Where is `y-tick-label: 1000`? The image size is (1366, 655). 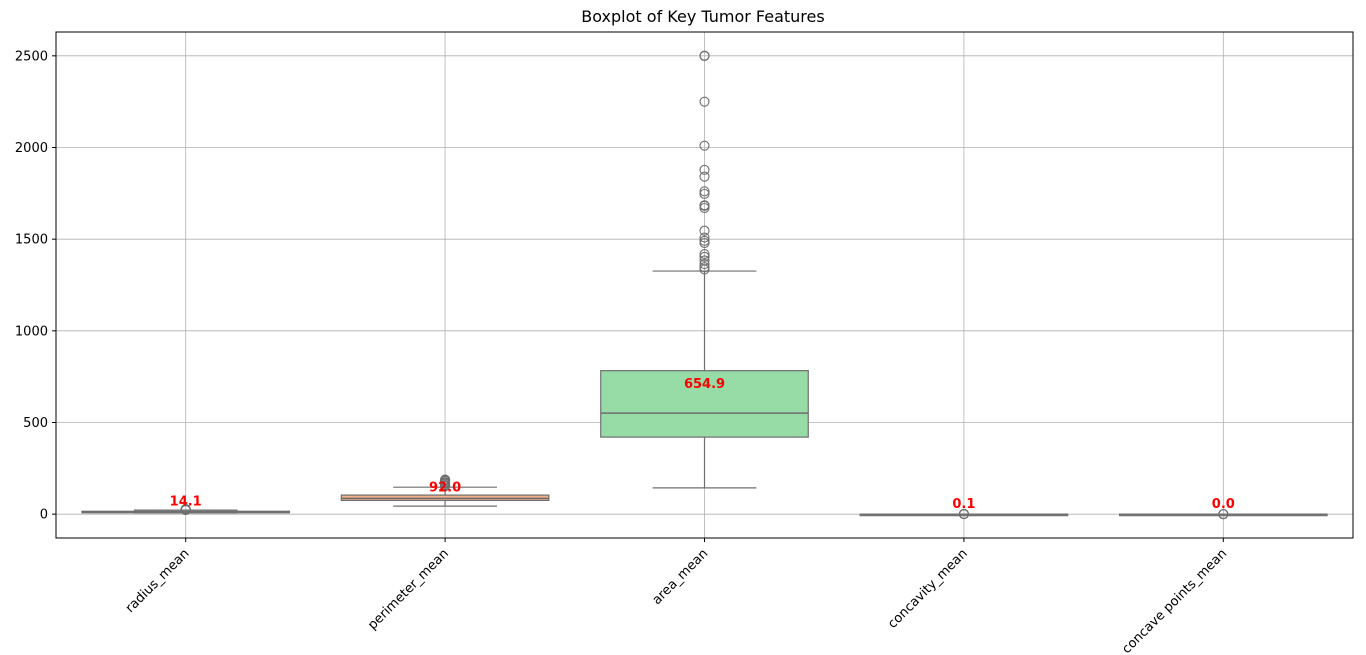 y-tick-label: 1000 is located at coordinates (31, 331).